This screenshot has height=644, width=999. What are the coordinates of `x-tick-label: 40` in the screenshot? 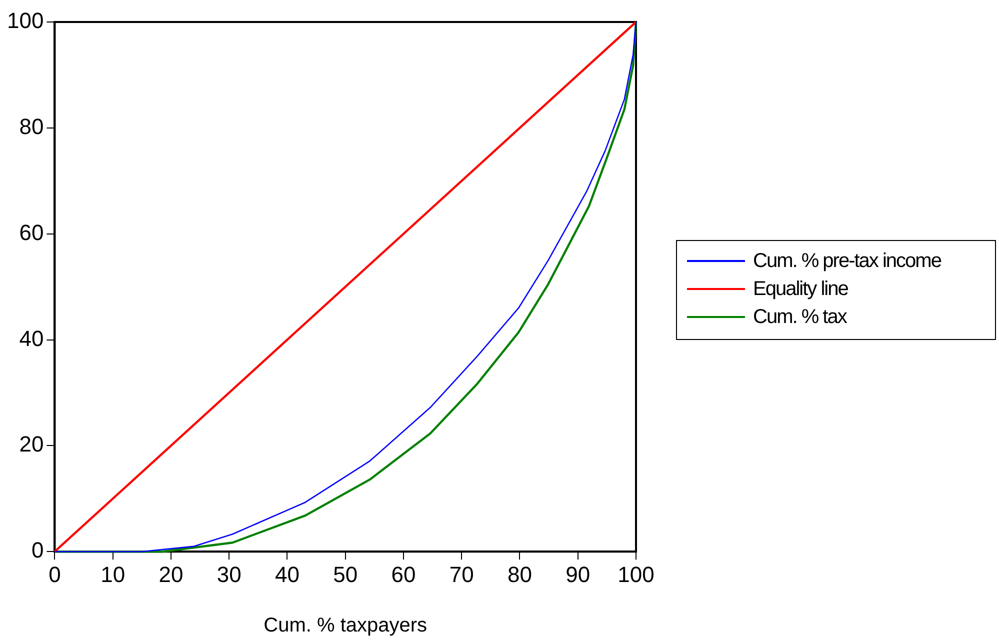 It's located at (287, 574).